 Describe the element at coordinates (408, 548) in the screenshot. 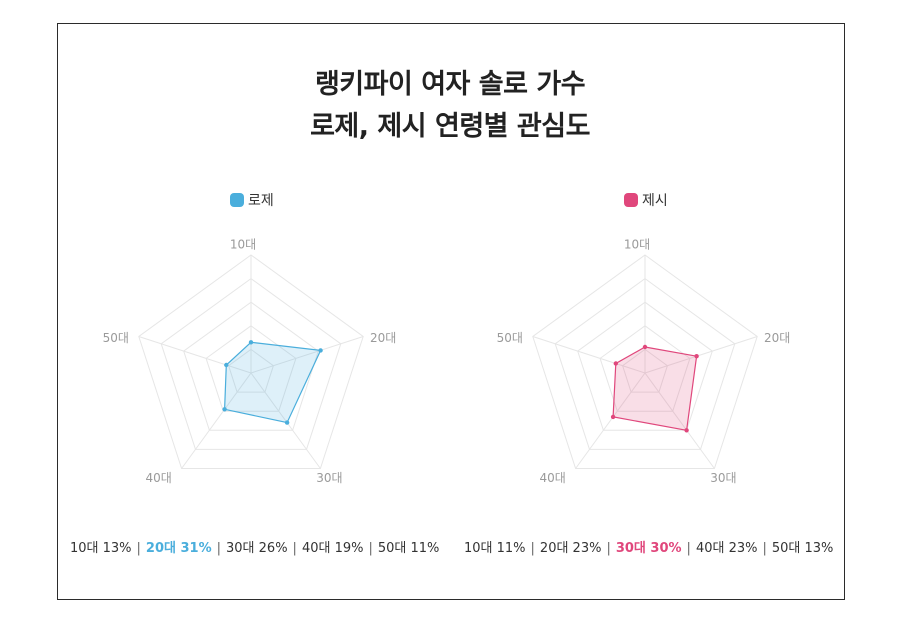

I see `summary-item: 50대 11%` at that location.